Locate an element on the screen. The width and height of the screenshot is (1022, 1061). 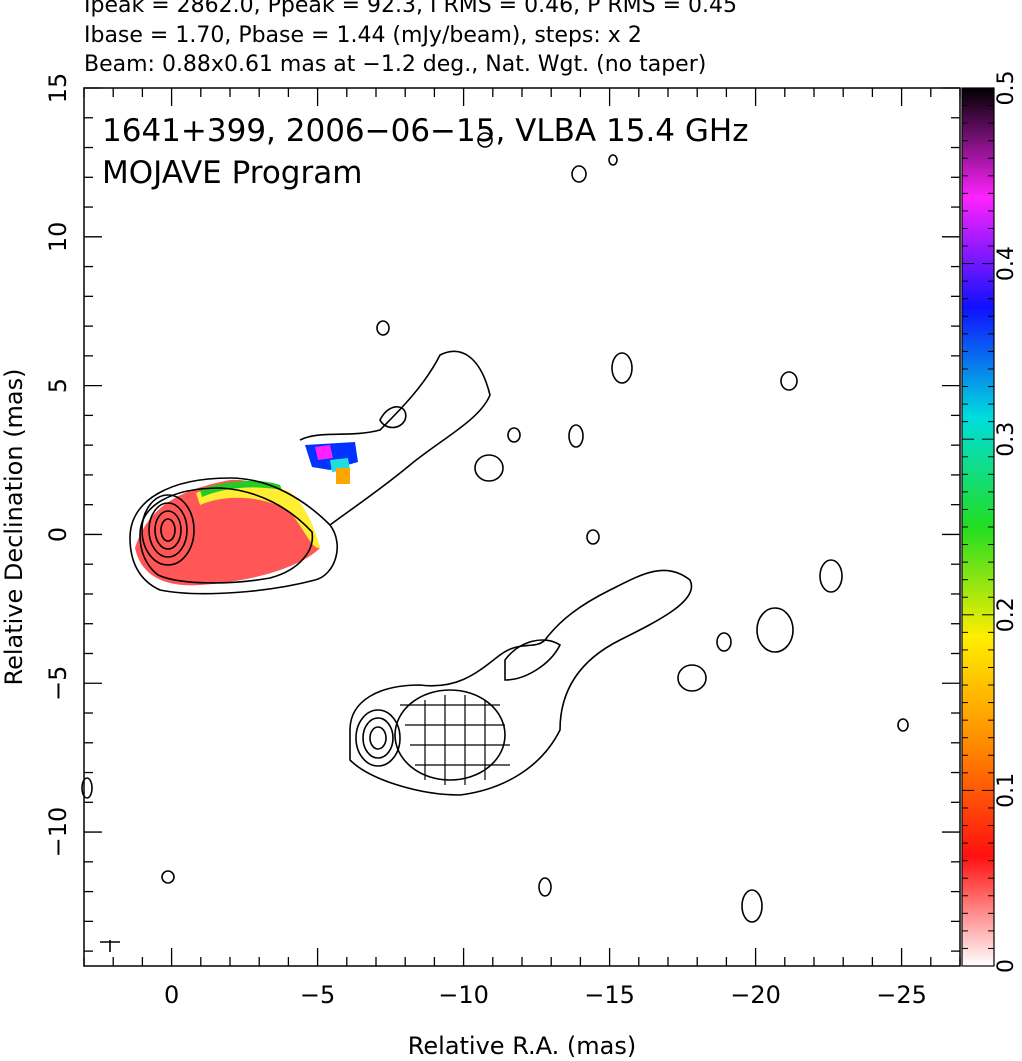
contour-second-jet-knot is located at coordinates (533, 660).